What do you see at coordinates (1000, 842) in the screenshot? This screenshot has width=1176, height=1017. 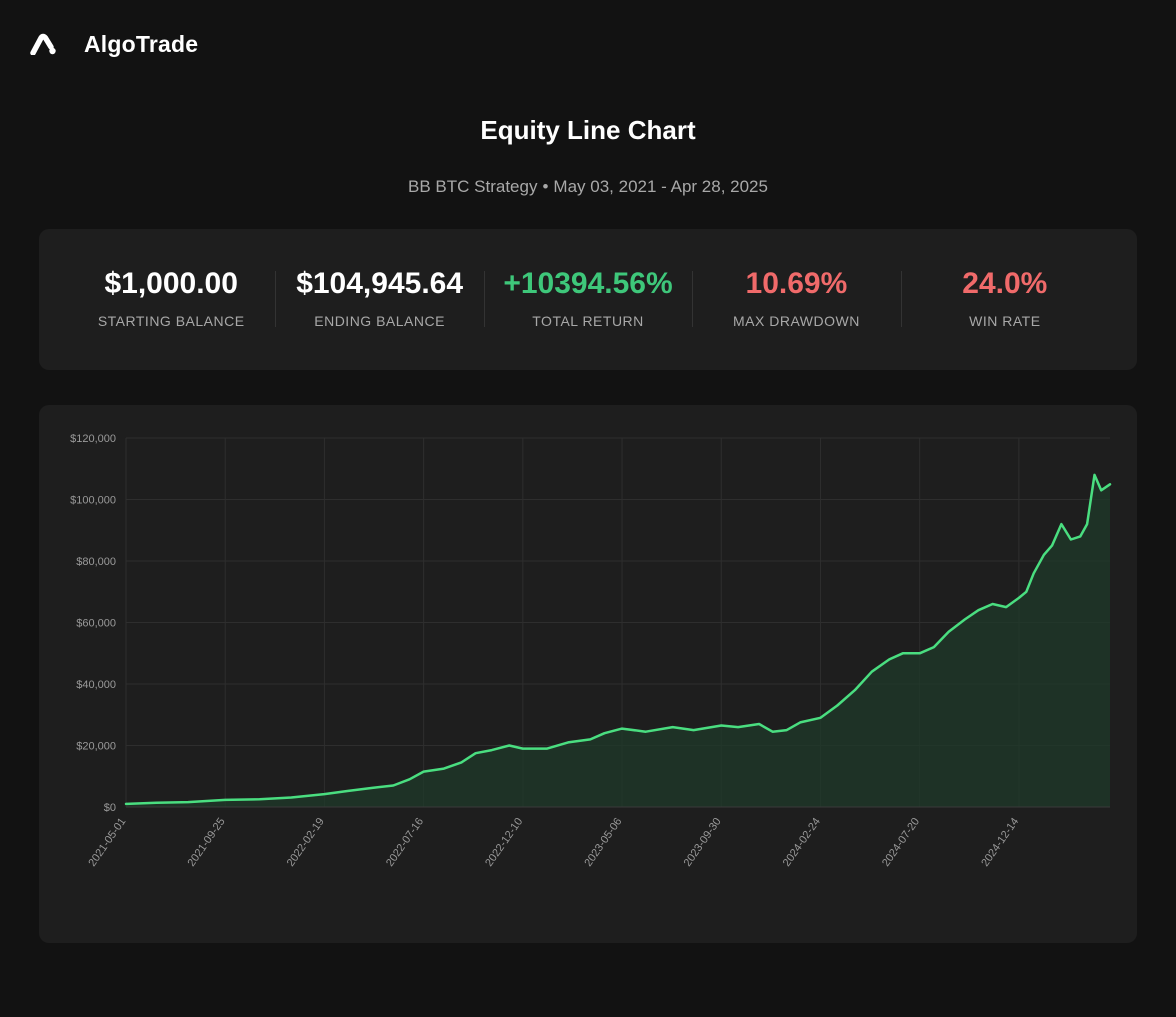 I see `x-tick-label: 2024-12-14` at bounding box center [1000, 842].